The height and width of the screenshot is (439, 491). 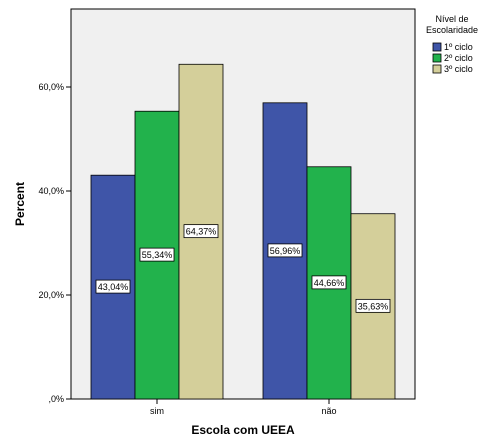 What do you see at coordinates (243, 430) in the screenshot?
I see `x-axis-title: Escola com UEEA` at bounding box center [243, 430].